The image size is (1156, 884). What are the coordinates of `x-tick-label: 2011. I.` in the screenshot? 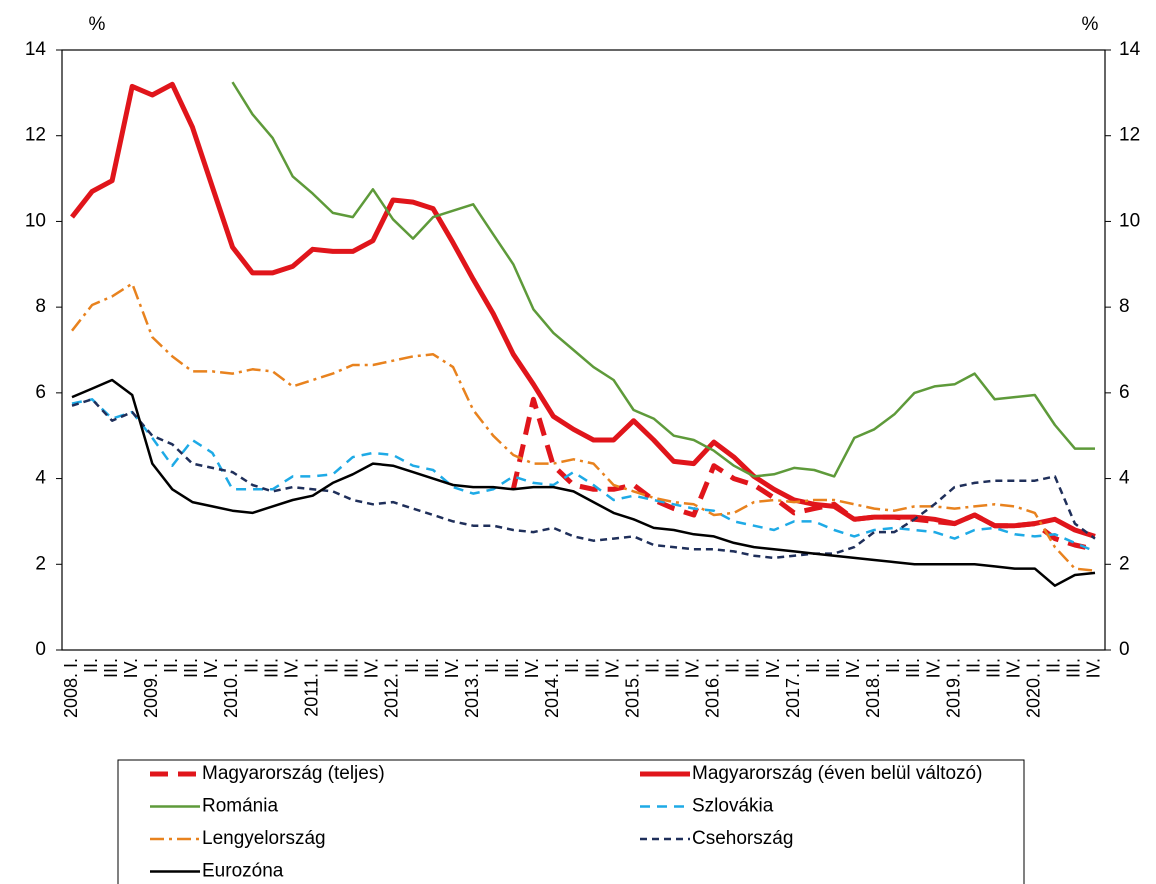 It's located at (311, 687).